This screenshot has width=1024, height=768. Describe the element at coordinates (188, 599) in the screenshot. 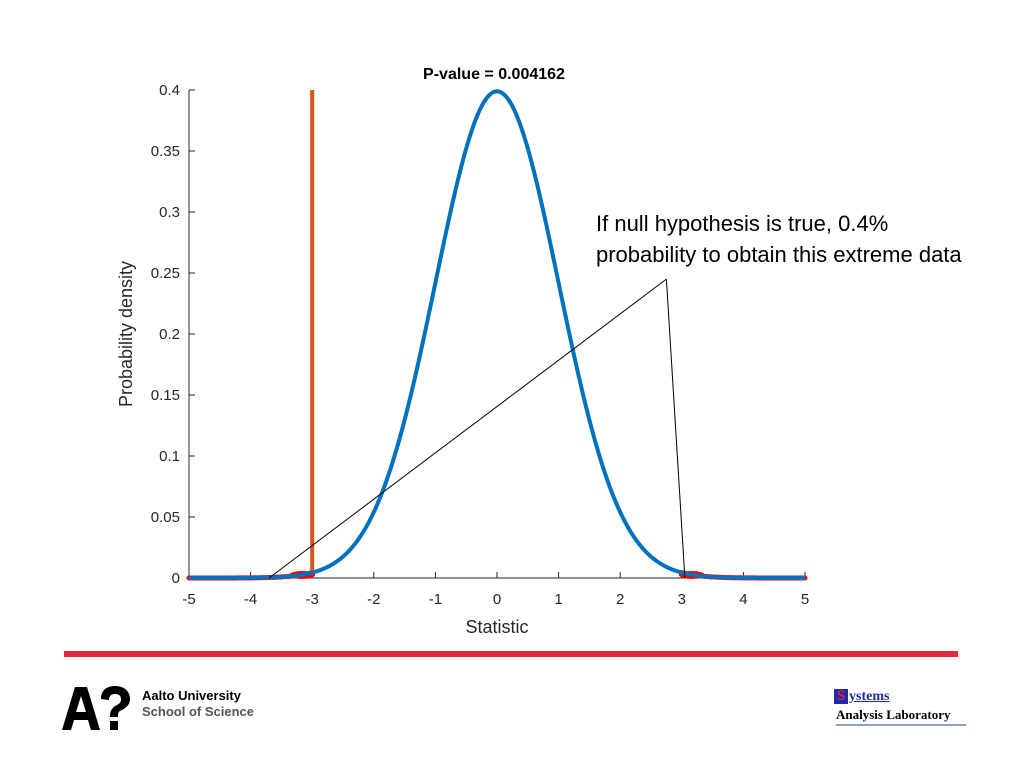

I see `x-tick-label: -5` at that location.